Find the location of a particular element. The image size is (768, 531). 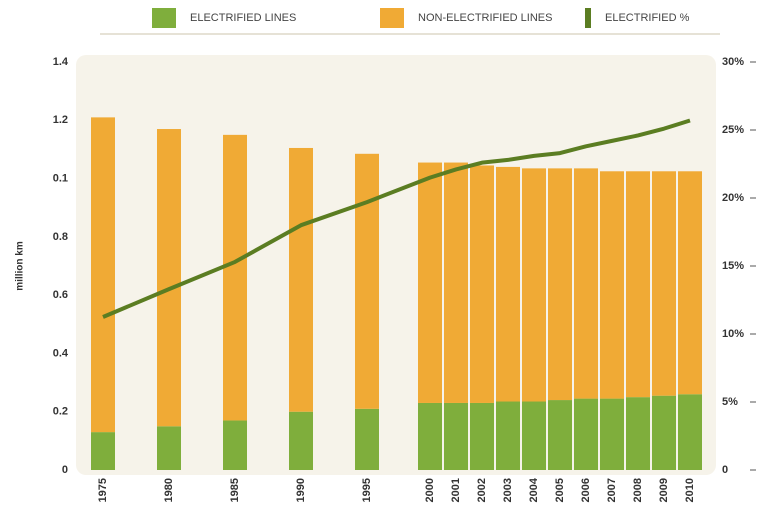

y-tick-label: 1.4 is located at coordinates (61, 62).